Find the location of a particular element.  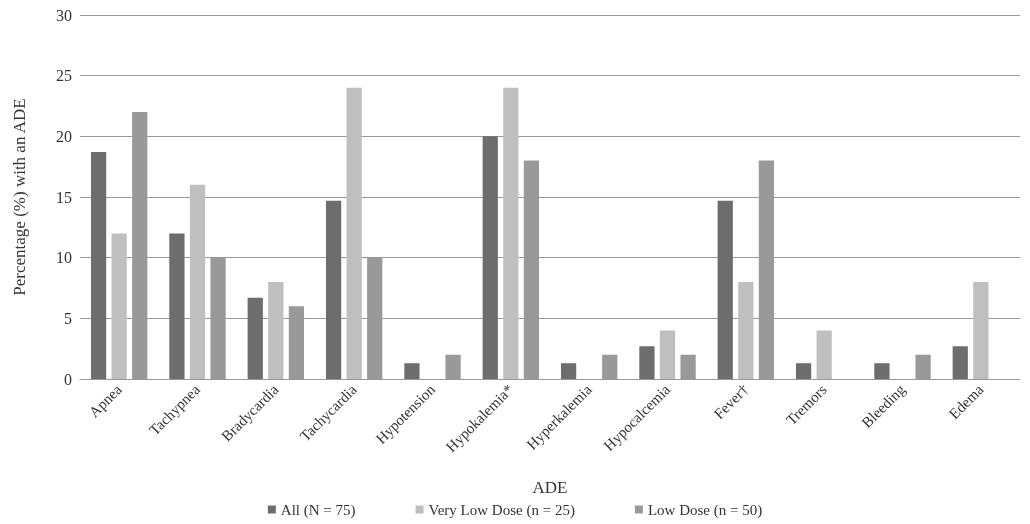

legend-label: Low Dose (n = 50) is located at coordinates (705, 510).